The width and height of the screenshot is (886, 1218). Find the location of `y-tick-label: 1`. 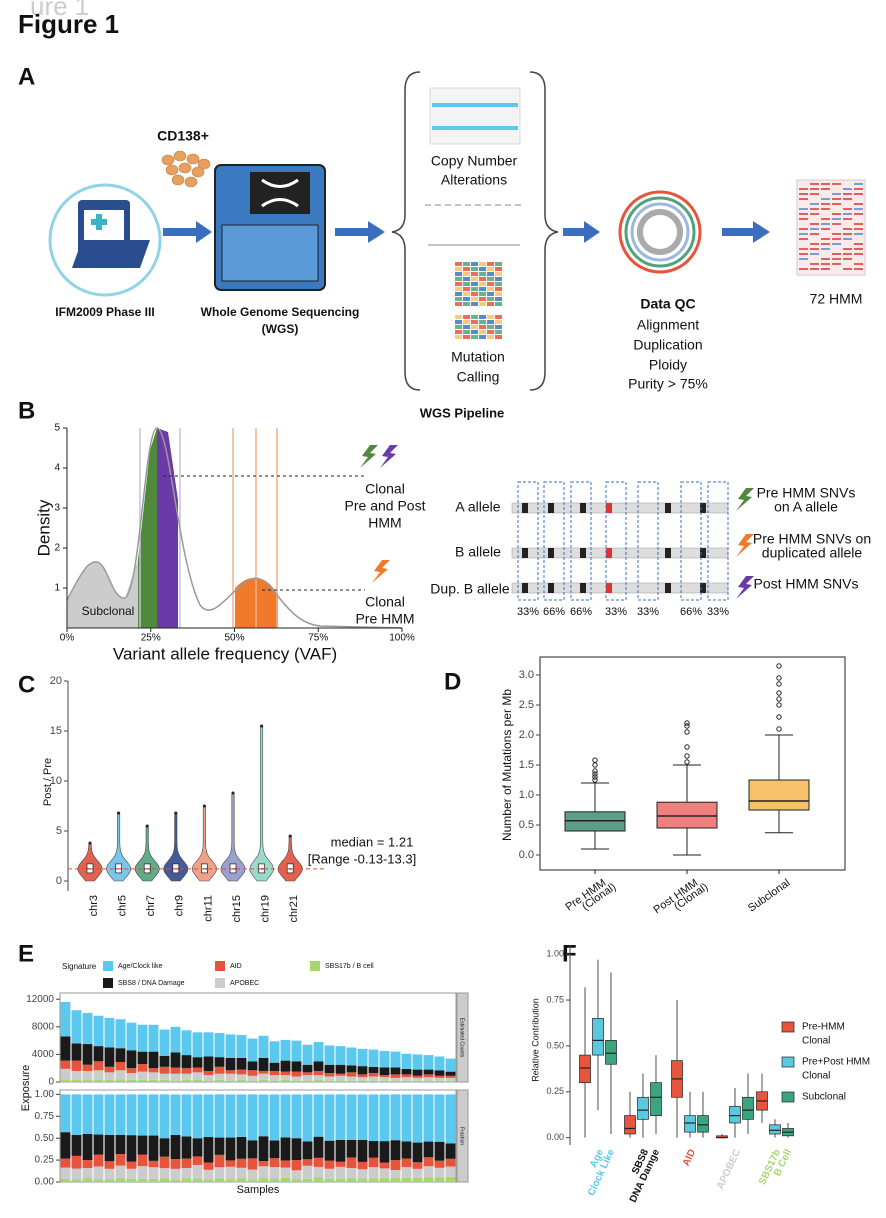

y-tick-label: 1 is located at coordinates (57, 588).